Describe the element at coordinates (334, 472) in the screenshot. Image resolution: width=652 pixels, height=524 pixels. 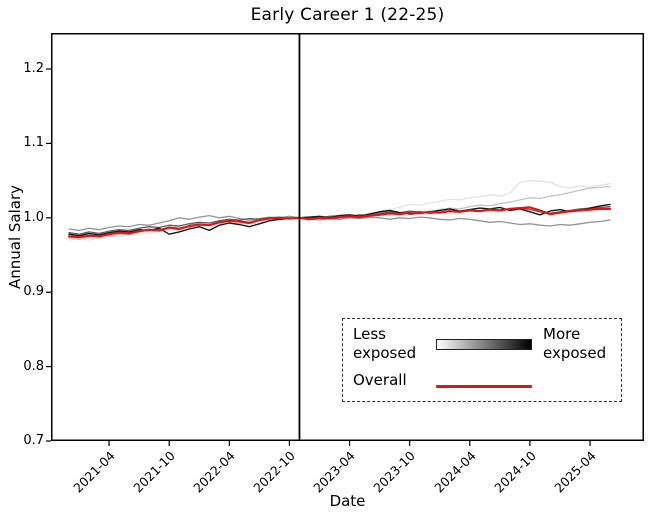
I see `x-tick-label-text: 2023-04` at that location.